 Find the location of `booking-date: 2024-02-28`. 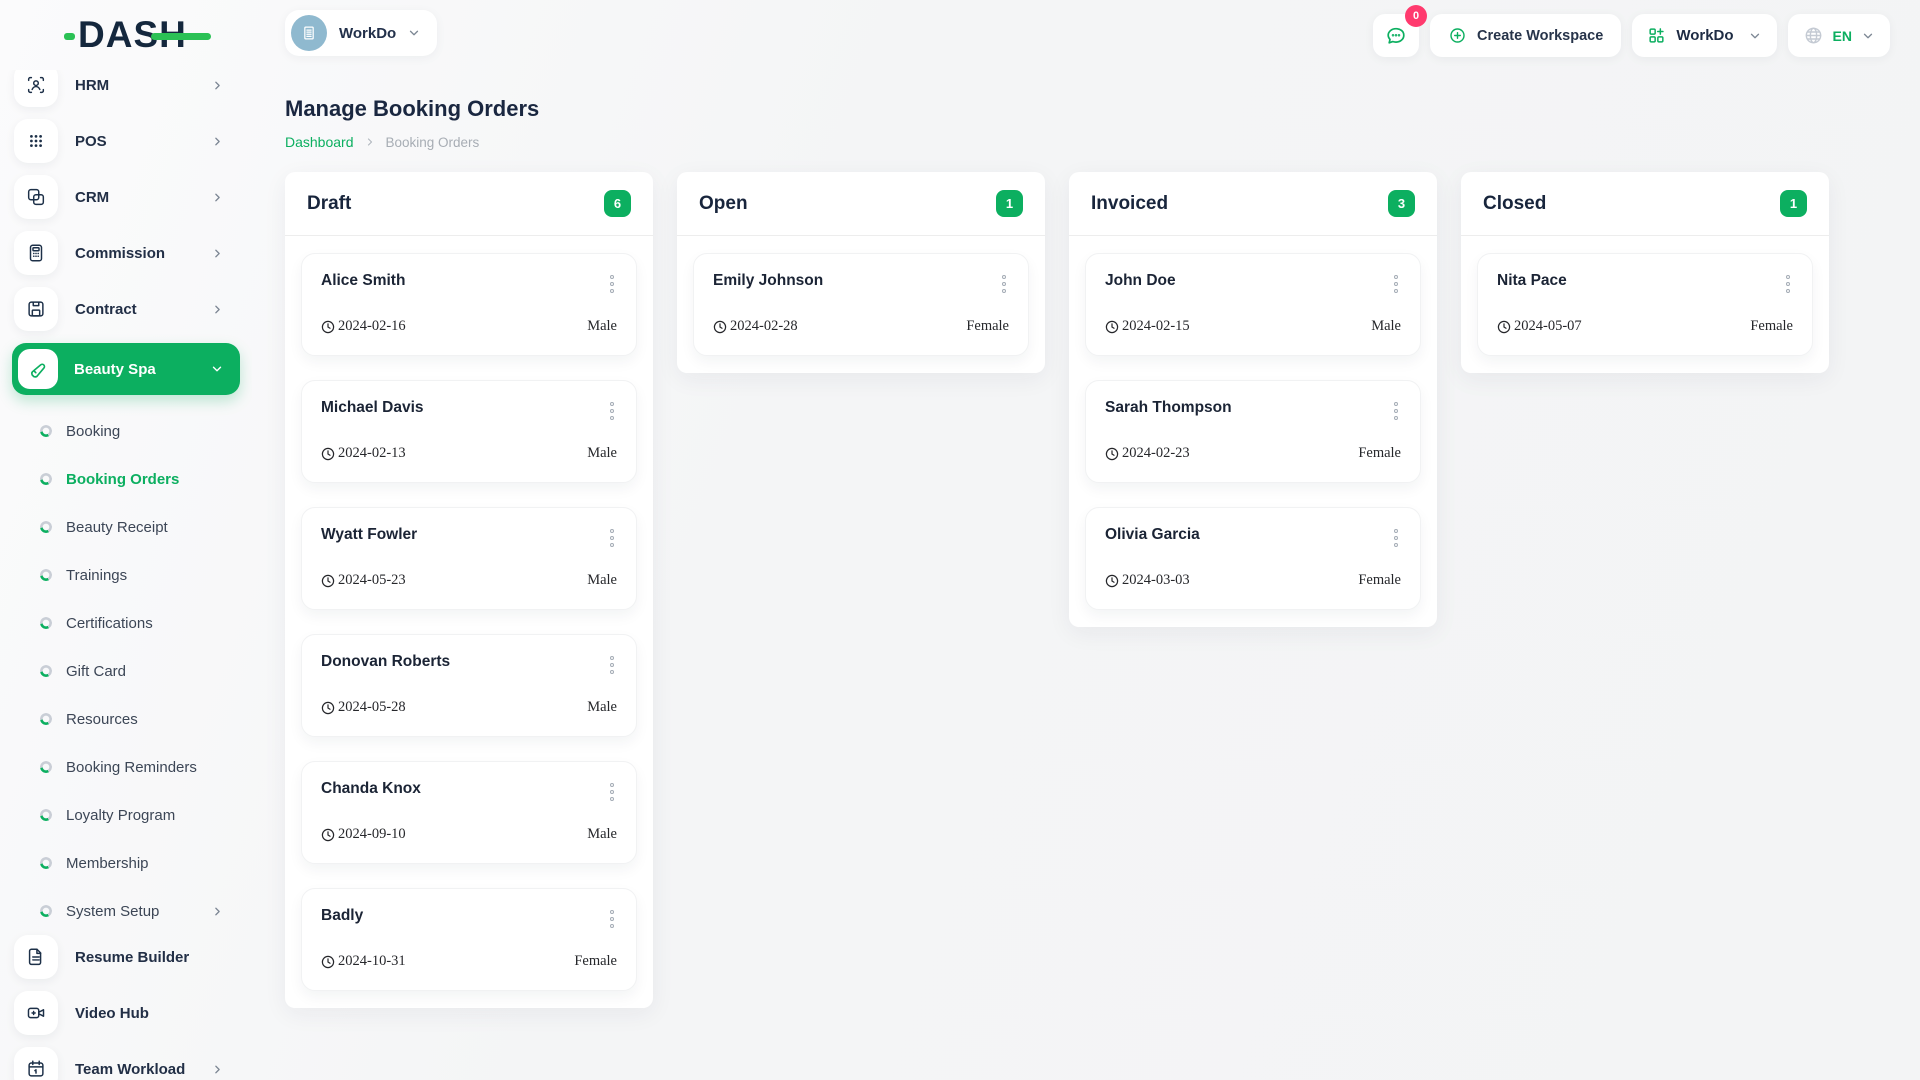

booking-date: 2024-02-28 is located at coordinates (764, 326).